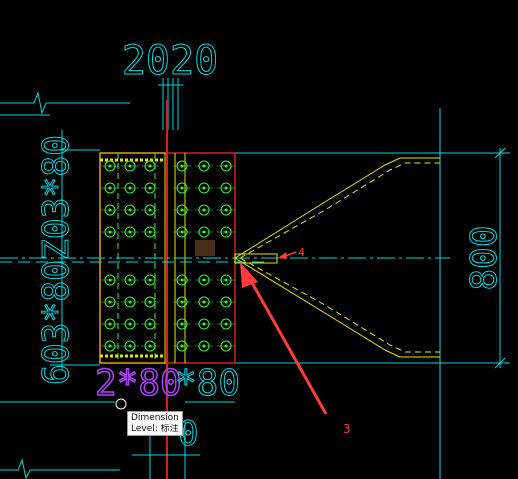 The height and width of the screenshot is (479, 518). What do you see at coordinates (205, 248) in the screenshot?
I see `selected-block` at bounding box center [205, 248].